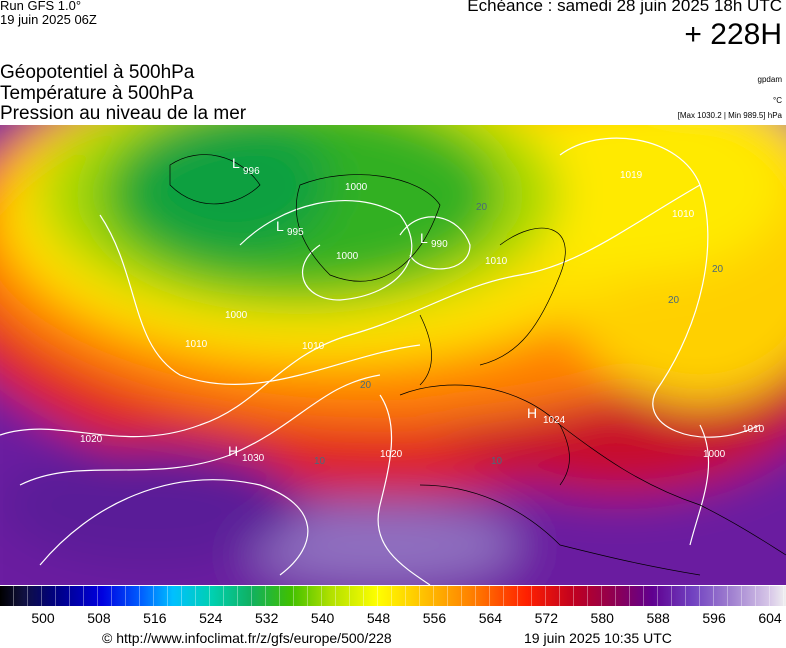 This screenshot has width=786, height=648. I want to click on unit: °C, so click(777, 100).